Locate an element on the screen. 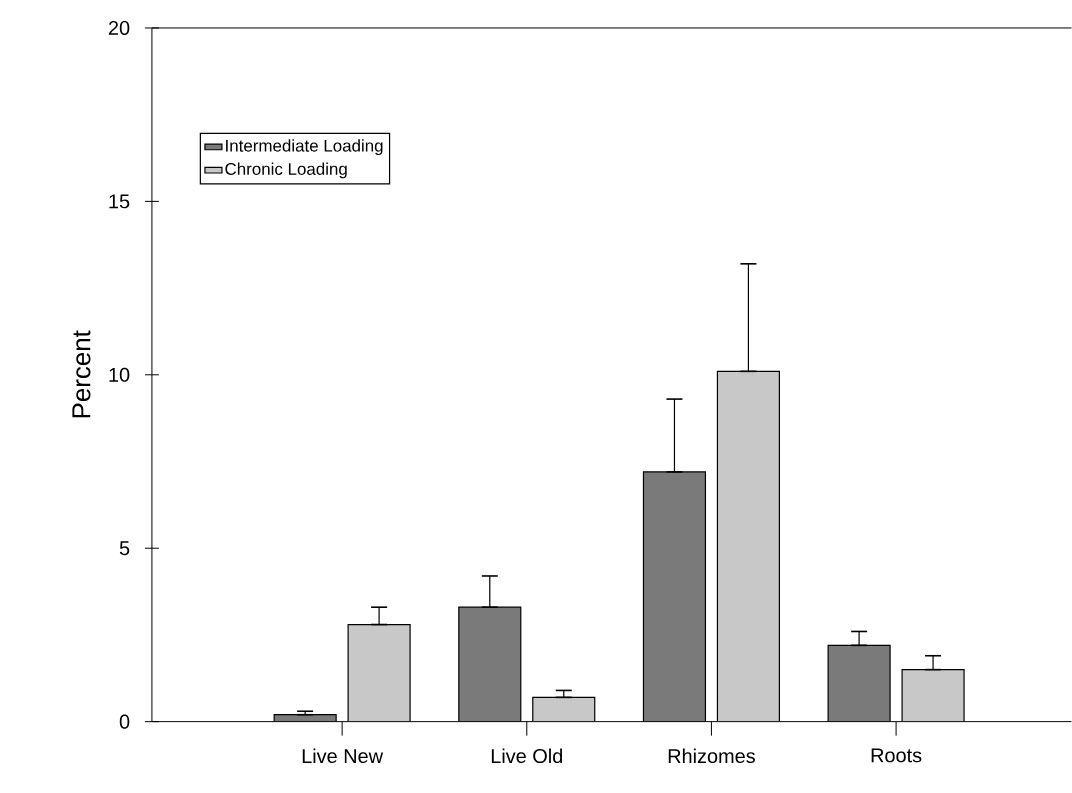  legend-label: Intermediate Loading is located at coordinates (304, 147).